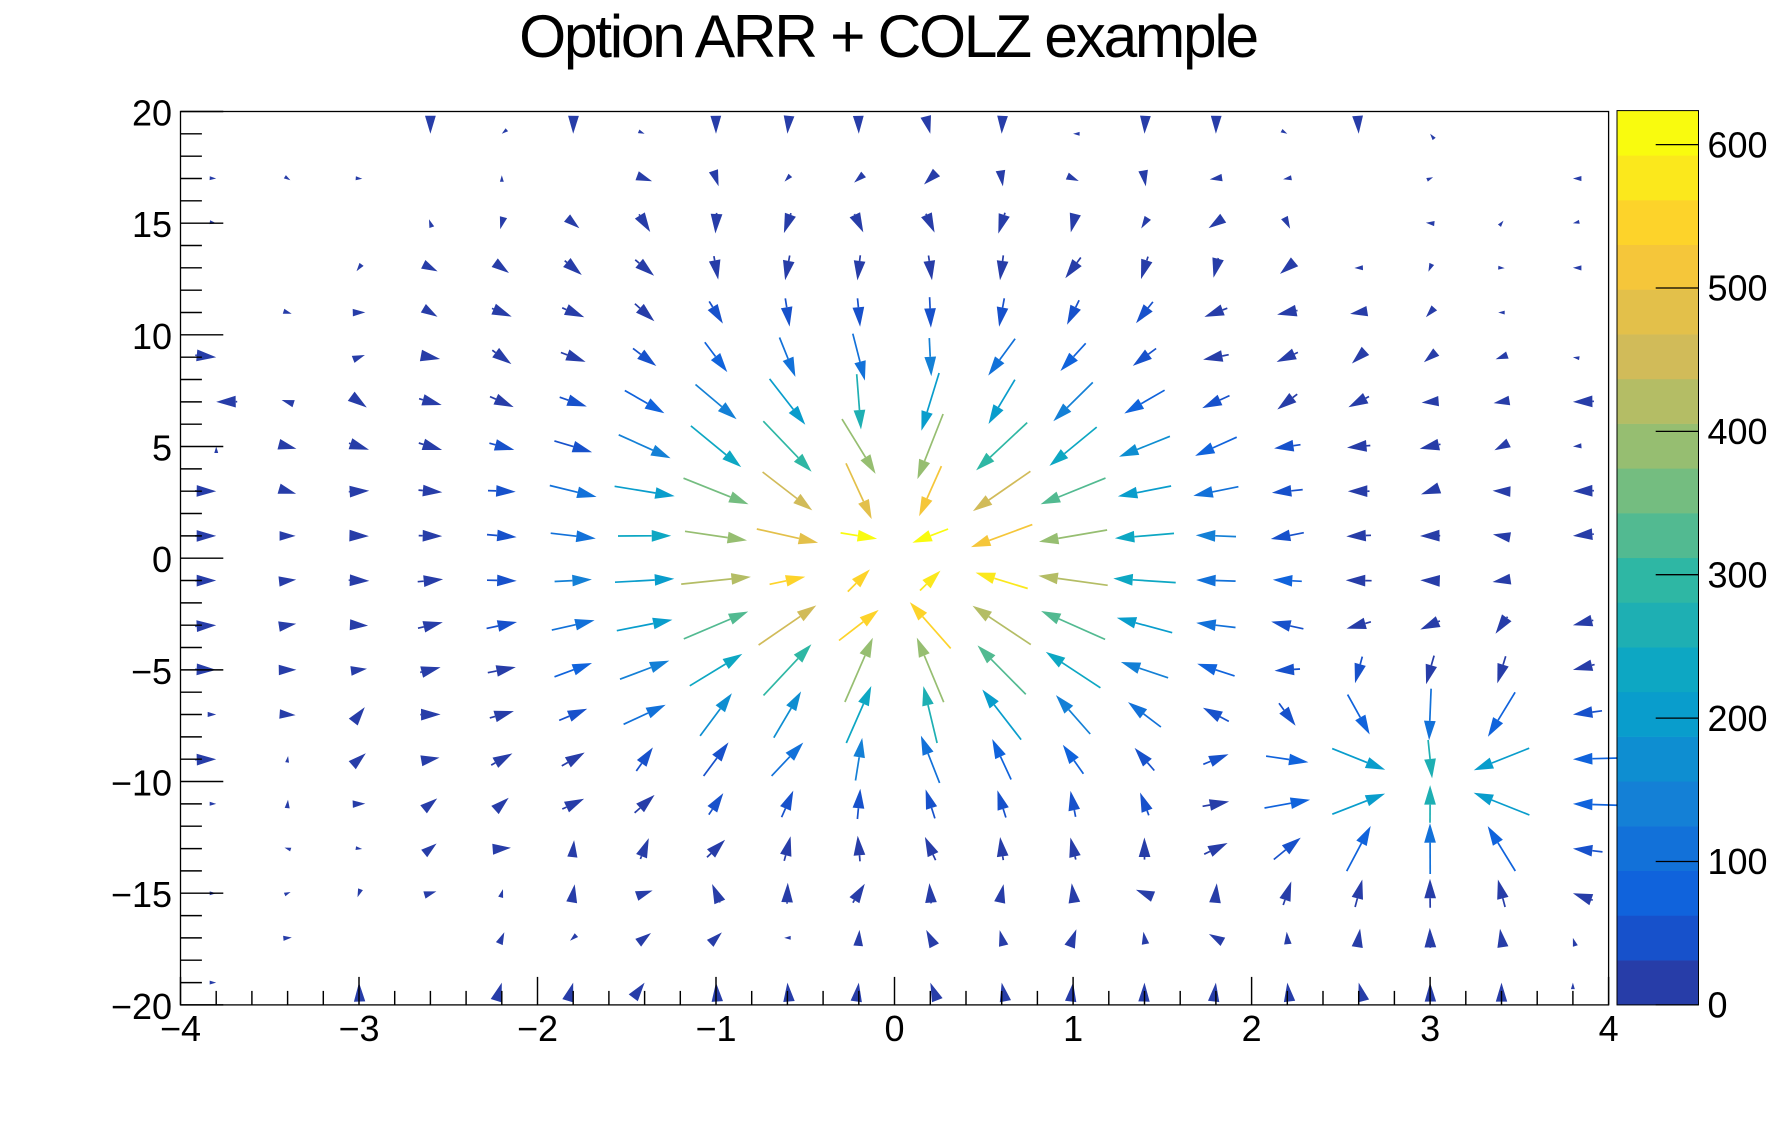  Describe the element at coordinates (888, 36) in the screenshot. I see `svg-text: Option ARR + COLZ example` at that location.